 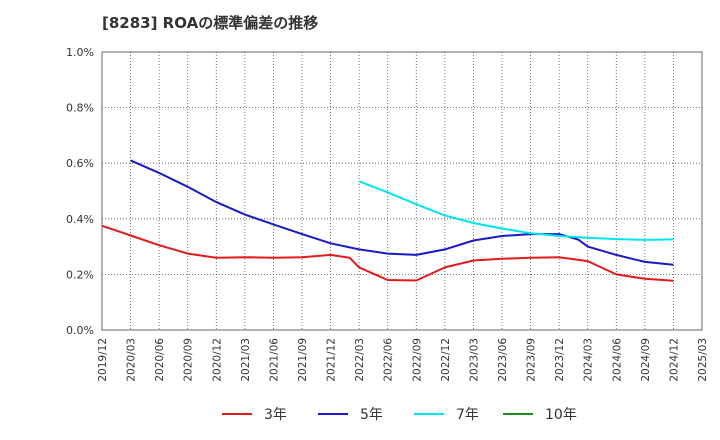 I want to click on y-tick-label: 0.6%, so click(x=80, y=163).